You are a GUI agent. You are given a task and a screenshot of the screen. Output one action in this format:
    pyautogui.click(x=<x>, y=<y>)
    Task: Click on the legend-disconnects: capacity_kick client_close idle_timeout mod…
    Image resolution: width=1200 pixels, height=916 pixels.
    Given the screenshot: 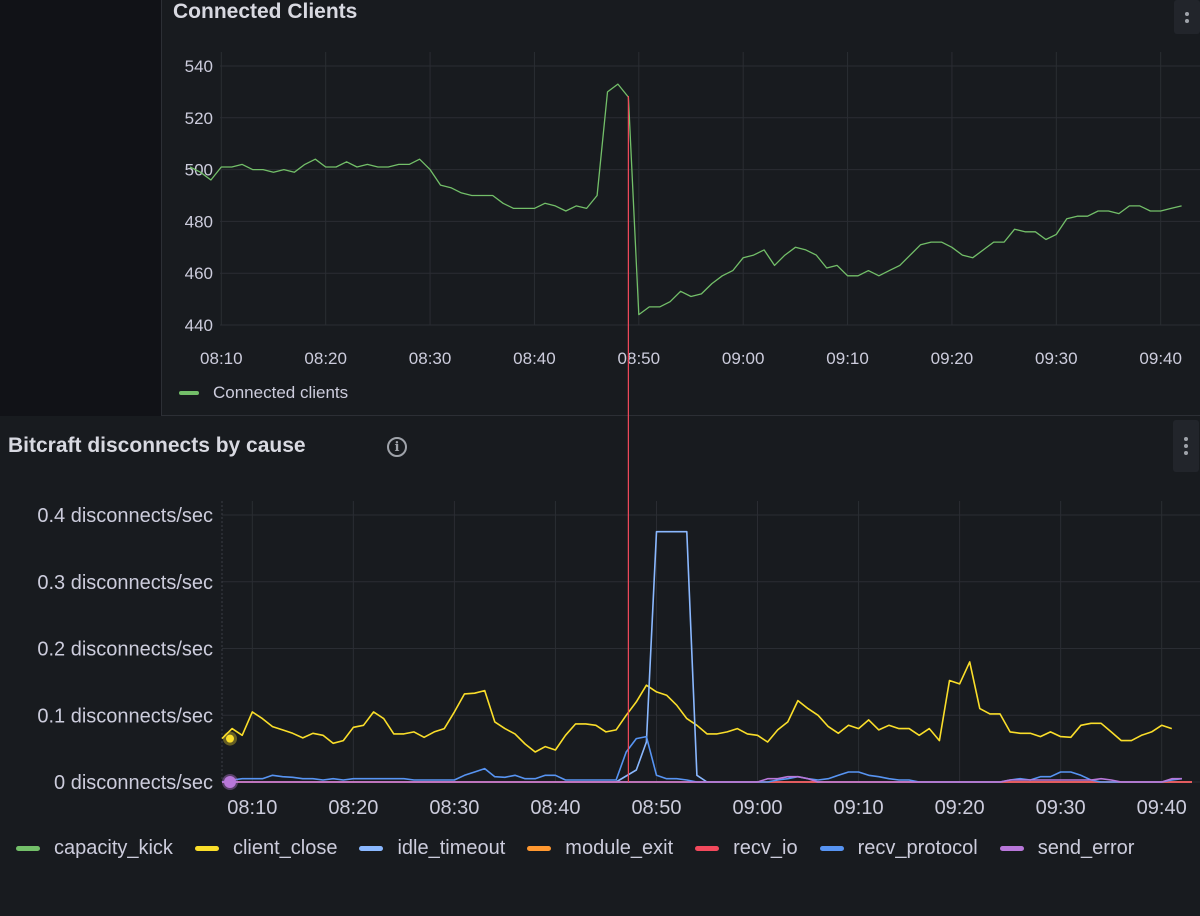 What is the action you would take?
    pyautogui.click(x=591, y=848)
    